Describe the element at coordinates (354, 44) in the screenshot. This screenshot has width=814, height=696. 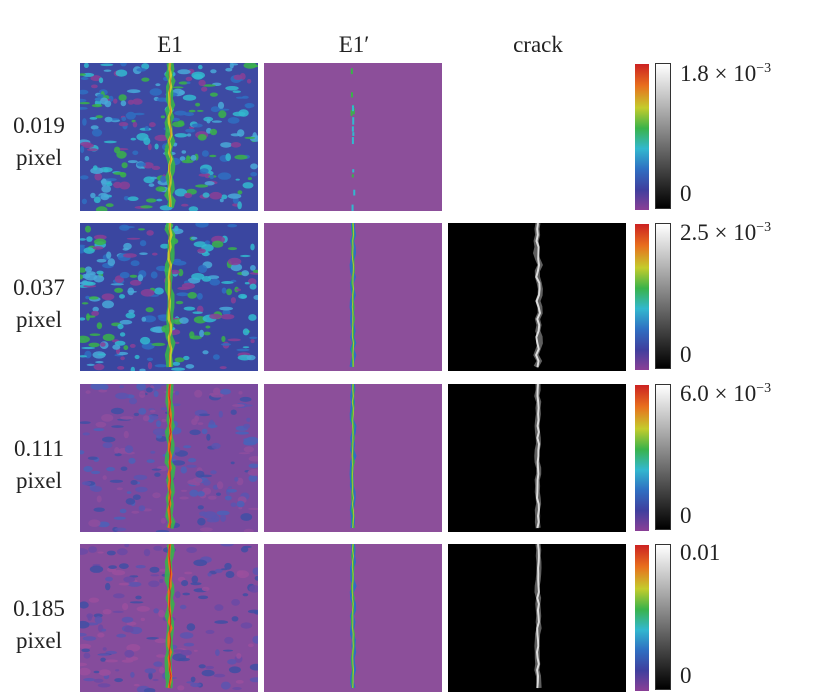
I see `header-e1-prime: E1′` at that location.